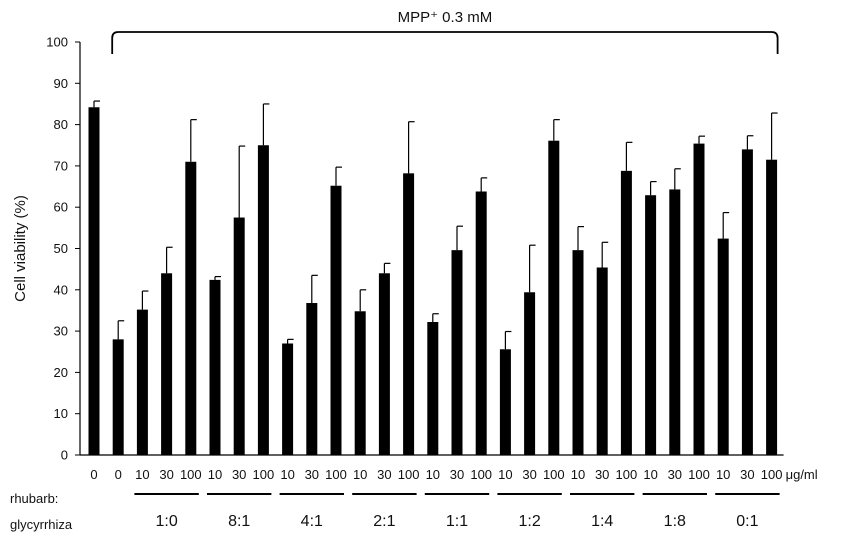  I want to click on group-ratio-label: 1:1, so click(457, 521).